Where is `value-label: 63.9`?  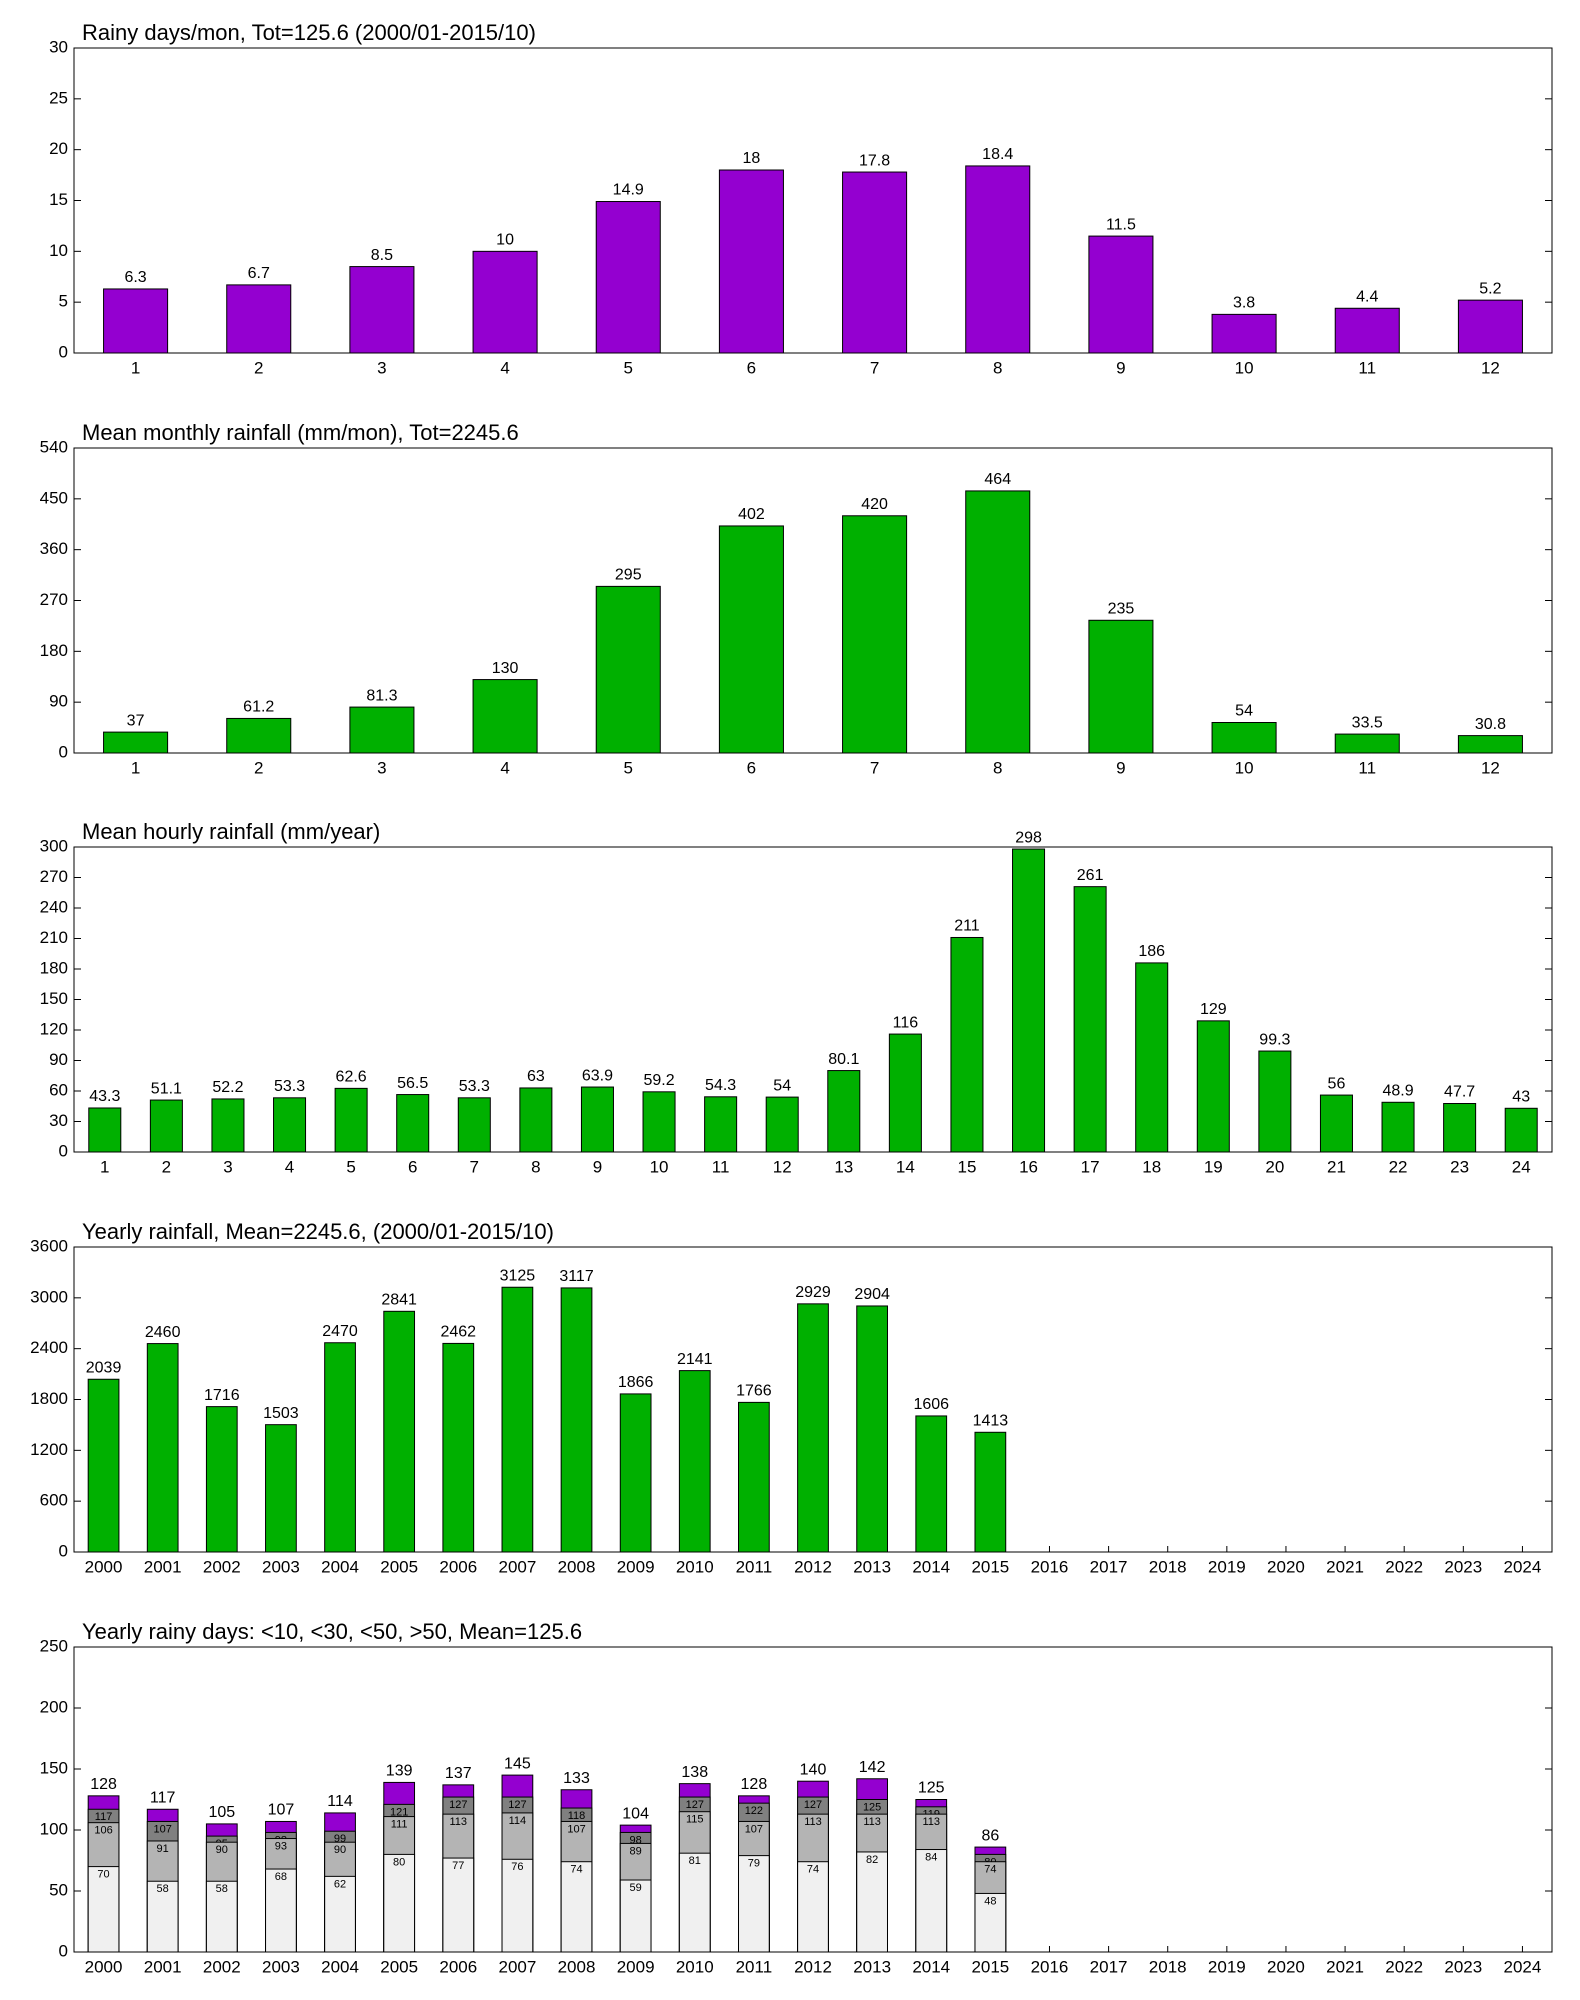 value-label: 63.9 is located at coordinates (597, 1075).